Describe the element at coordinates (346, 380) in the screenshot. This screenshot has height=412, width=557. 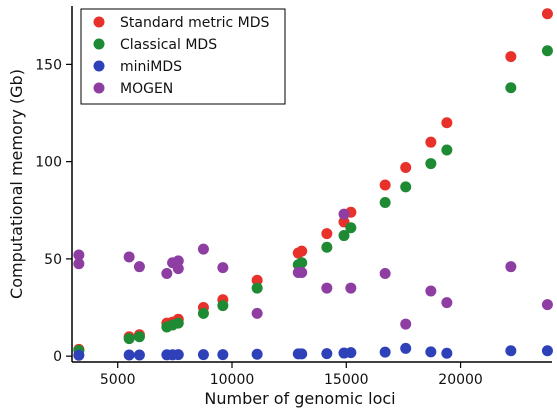
I see `x-tick-label: 15000` at that location.